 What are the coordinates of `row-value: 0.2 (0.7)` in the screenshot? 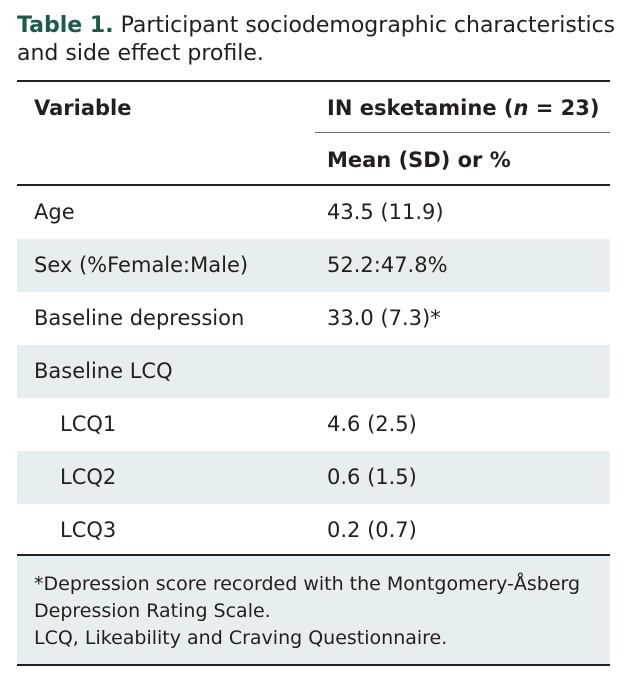 It's located at (372, 530).